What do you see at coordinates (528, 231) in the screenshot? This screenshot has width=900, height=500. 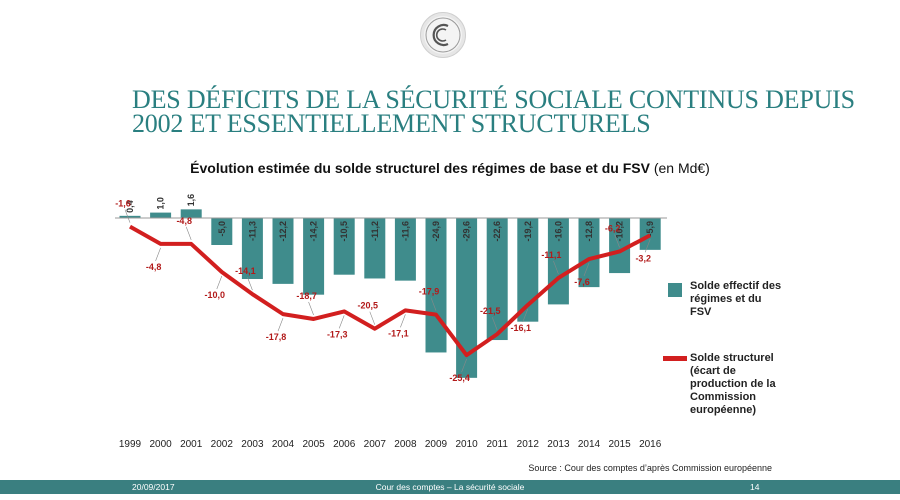 I see `bar-label-2012: -19,2` at bounding box center [528, 231].